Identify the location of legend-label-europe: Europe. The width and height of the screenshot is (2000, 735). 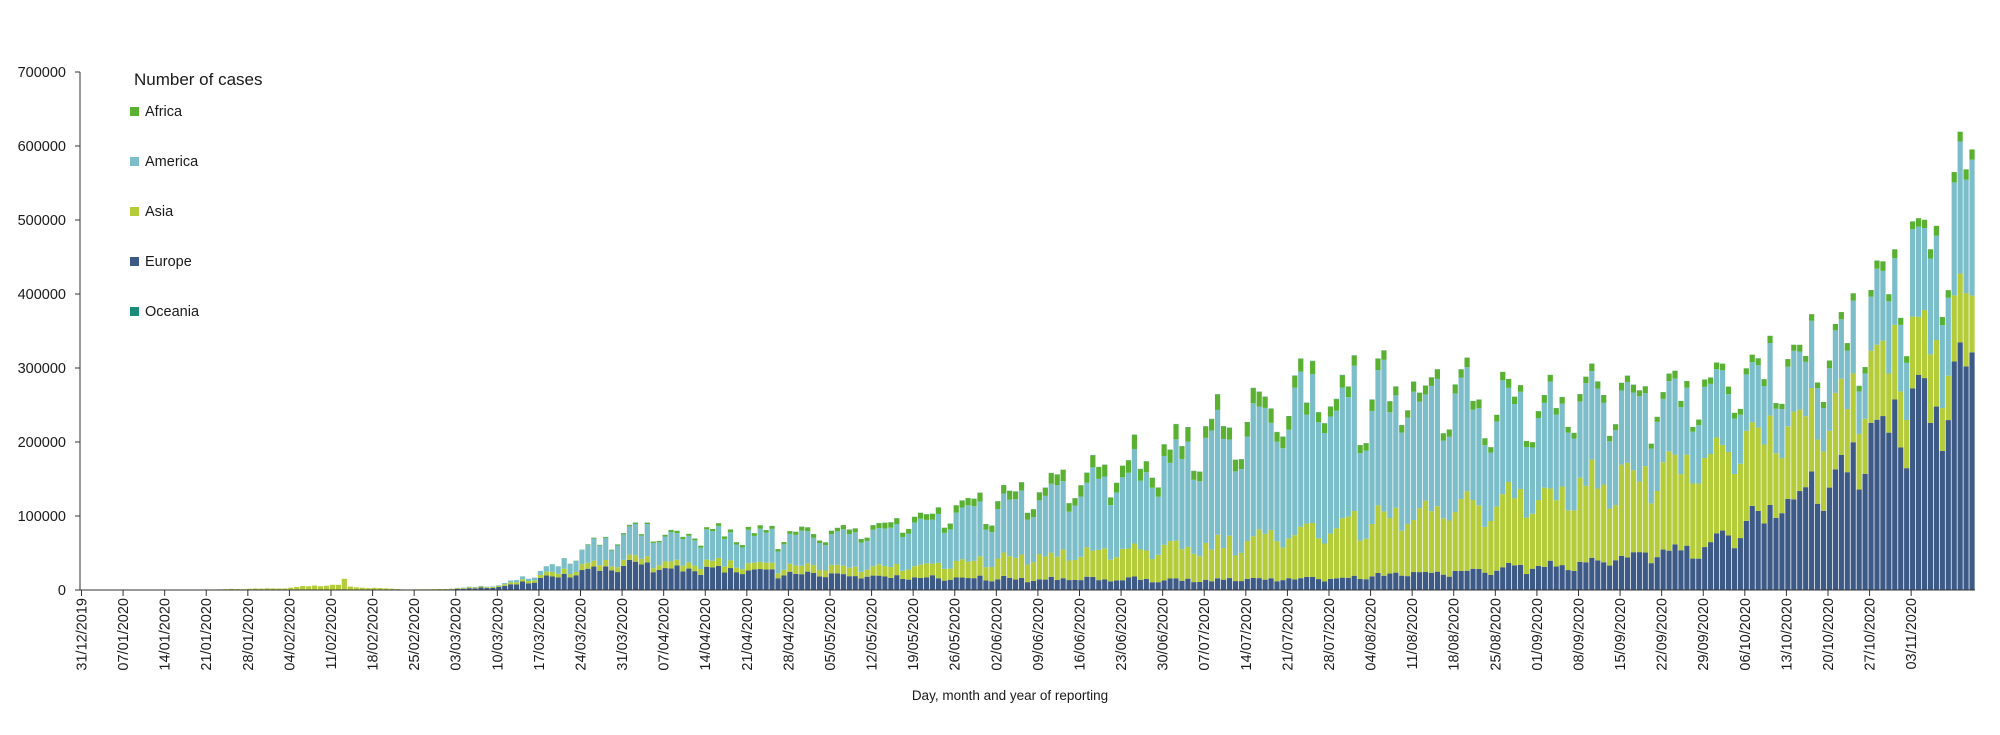
(168, 262).